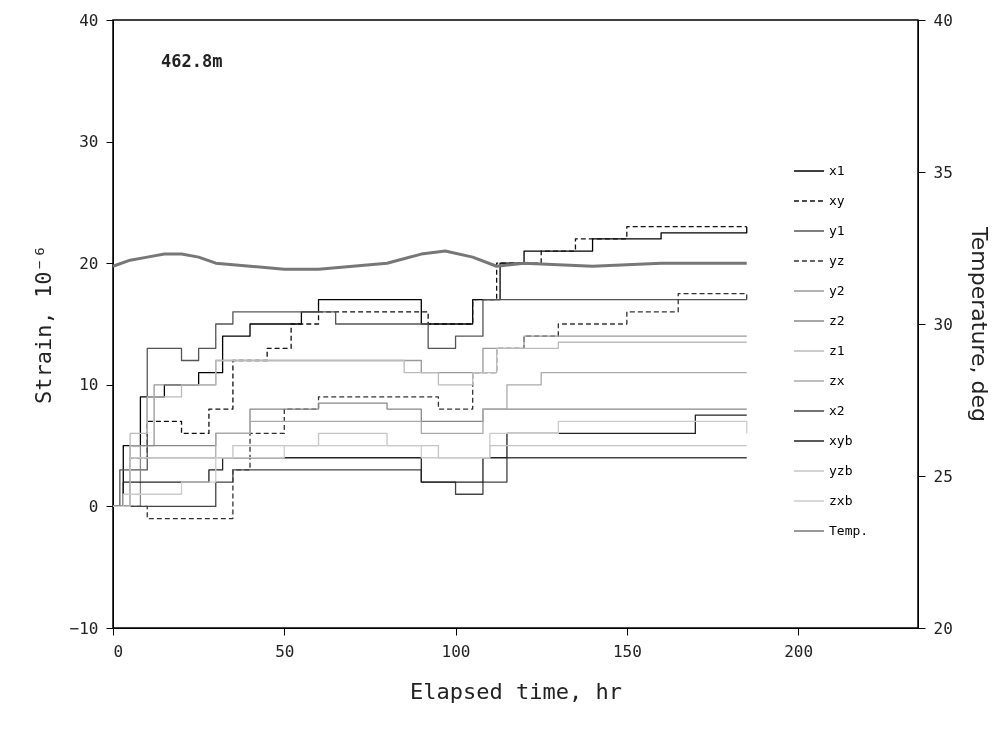 The width and height of the screenshot is (1003, 747). What do you see at coordinates (837, 200) in the screenshot?
I see `legend-label: xy` at bounding box center [837, 200].